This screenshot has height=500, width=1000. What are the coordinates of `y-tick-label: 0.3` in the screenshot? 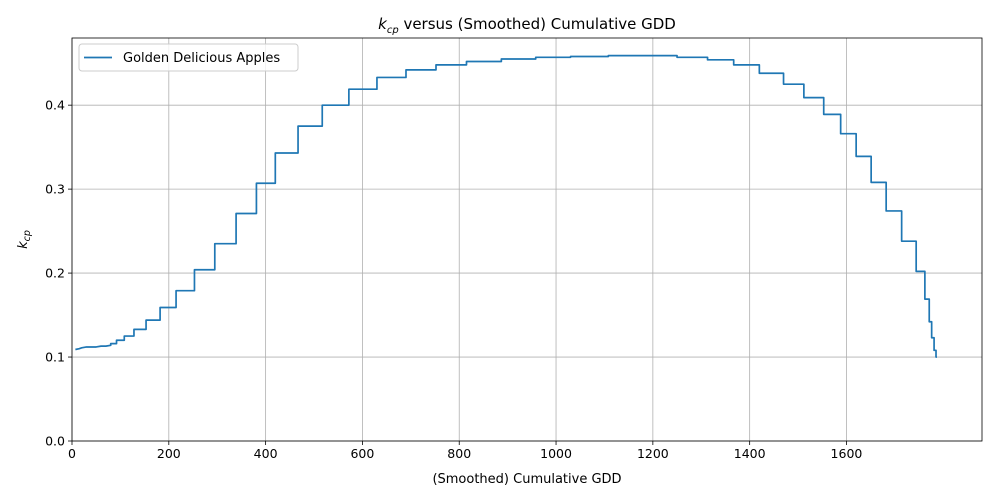 It's located at (55, 189).